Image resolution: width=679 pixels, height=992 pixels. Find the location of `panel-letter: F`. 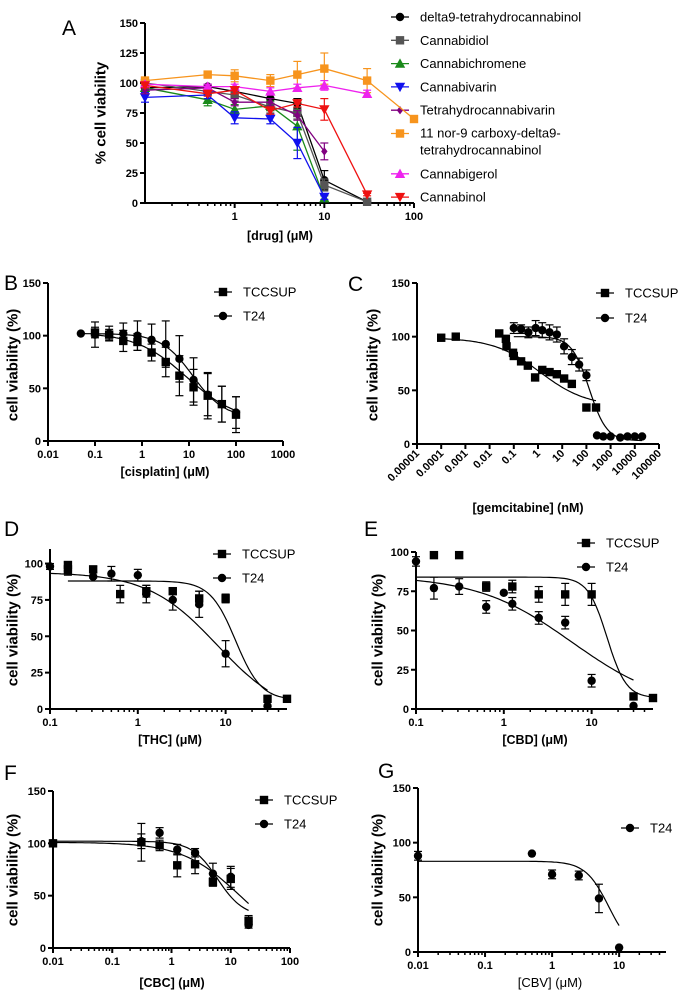

panel-letter: F is located at coordinates (10, 773).